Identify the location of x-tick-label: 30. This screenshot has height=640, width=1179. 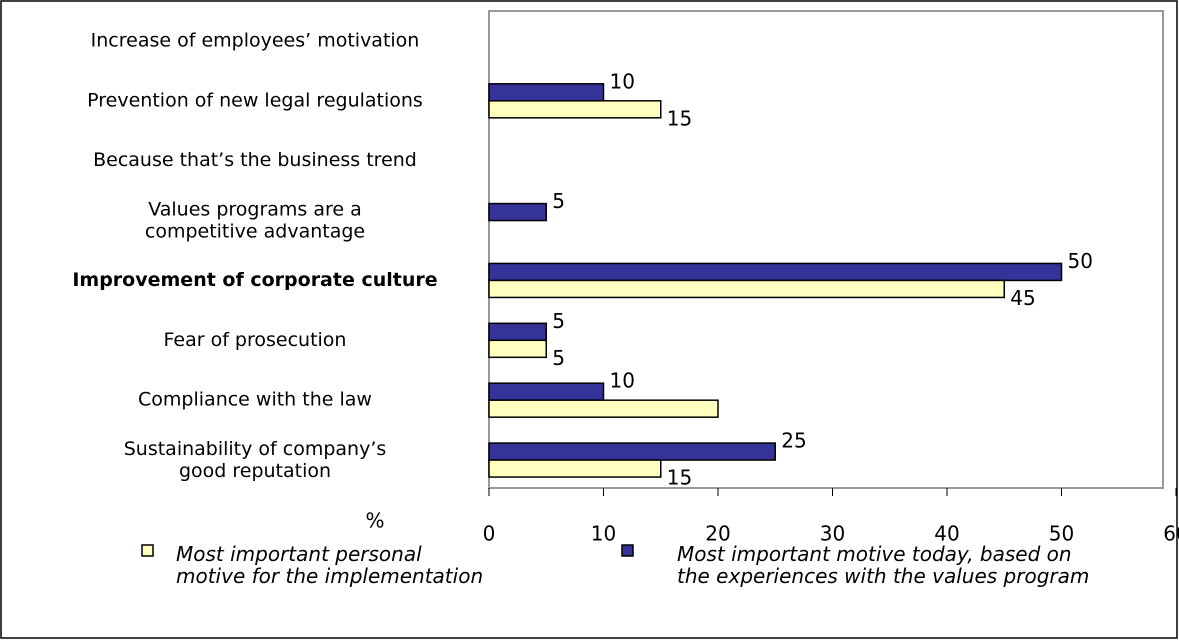
(832, 534).